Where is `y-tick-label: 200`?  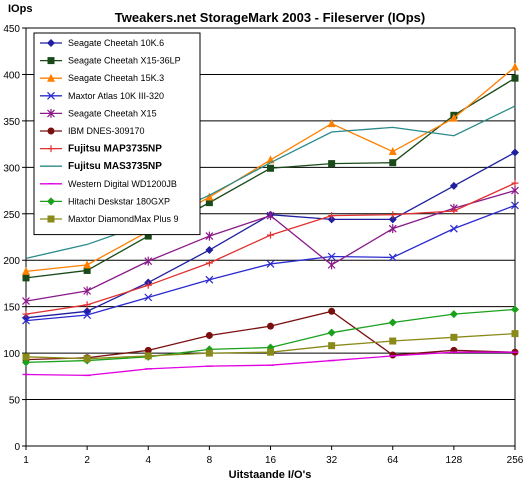 y-tick-label: 200 is located at coordinates (11, 261).